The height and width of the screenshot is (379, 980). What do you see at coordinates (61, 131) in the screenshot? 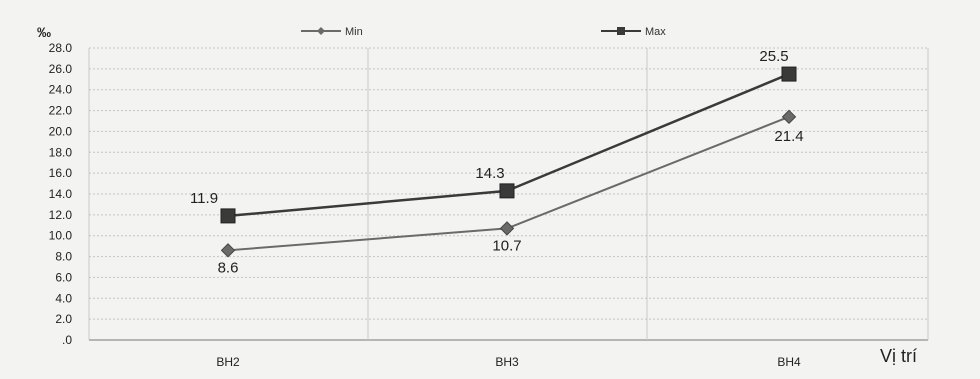
I see `y-tick-label: 20.0` at bounding box center [61, 131].